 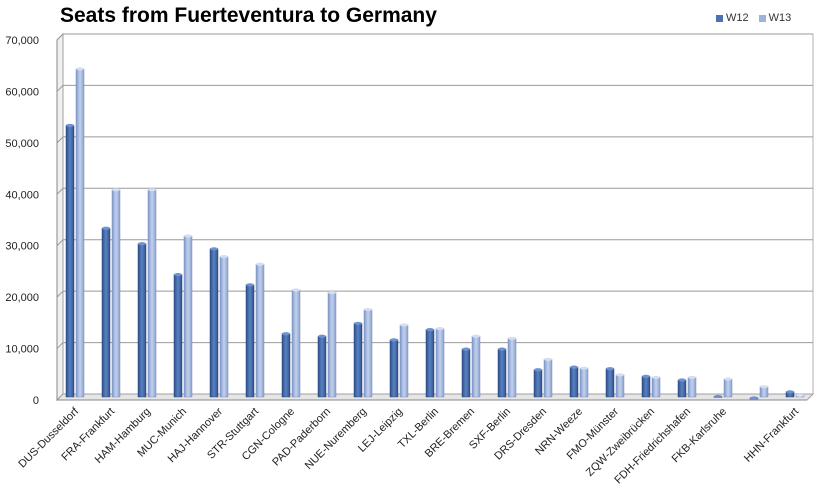 I want to click on y-tick-label: 50,000, so click(x=22, y=144).